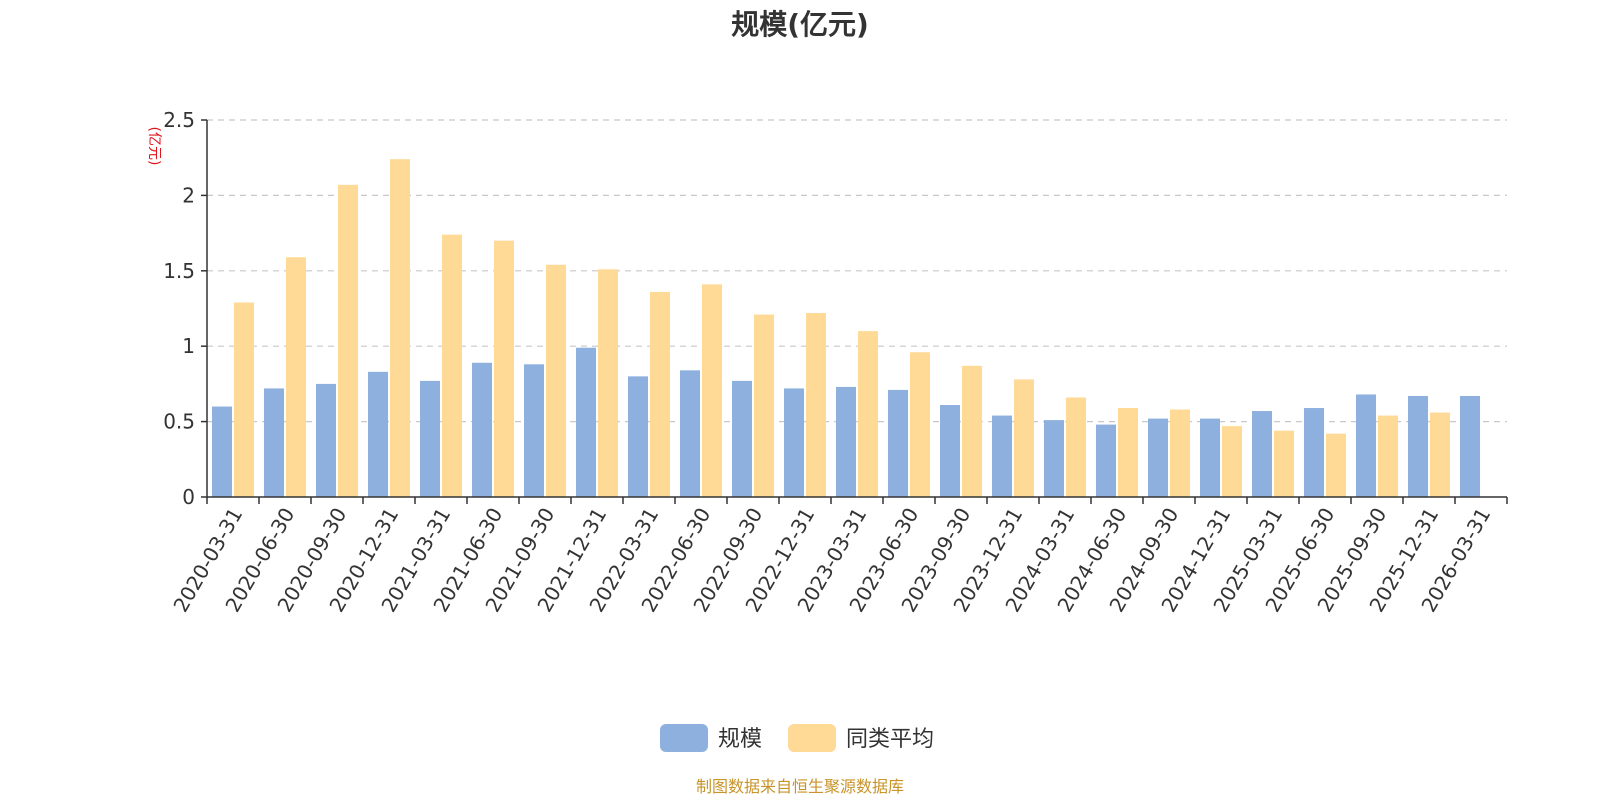 Image resolution: width=1600 pixels, height=800 pixels. I want to click on y-tick-label: 2, so click(188, 195).